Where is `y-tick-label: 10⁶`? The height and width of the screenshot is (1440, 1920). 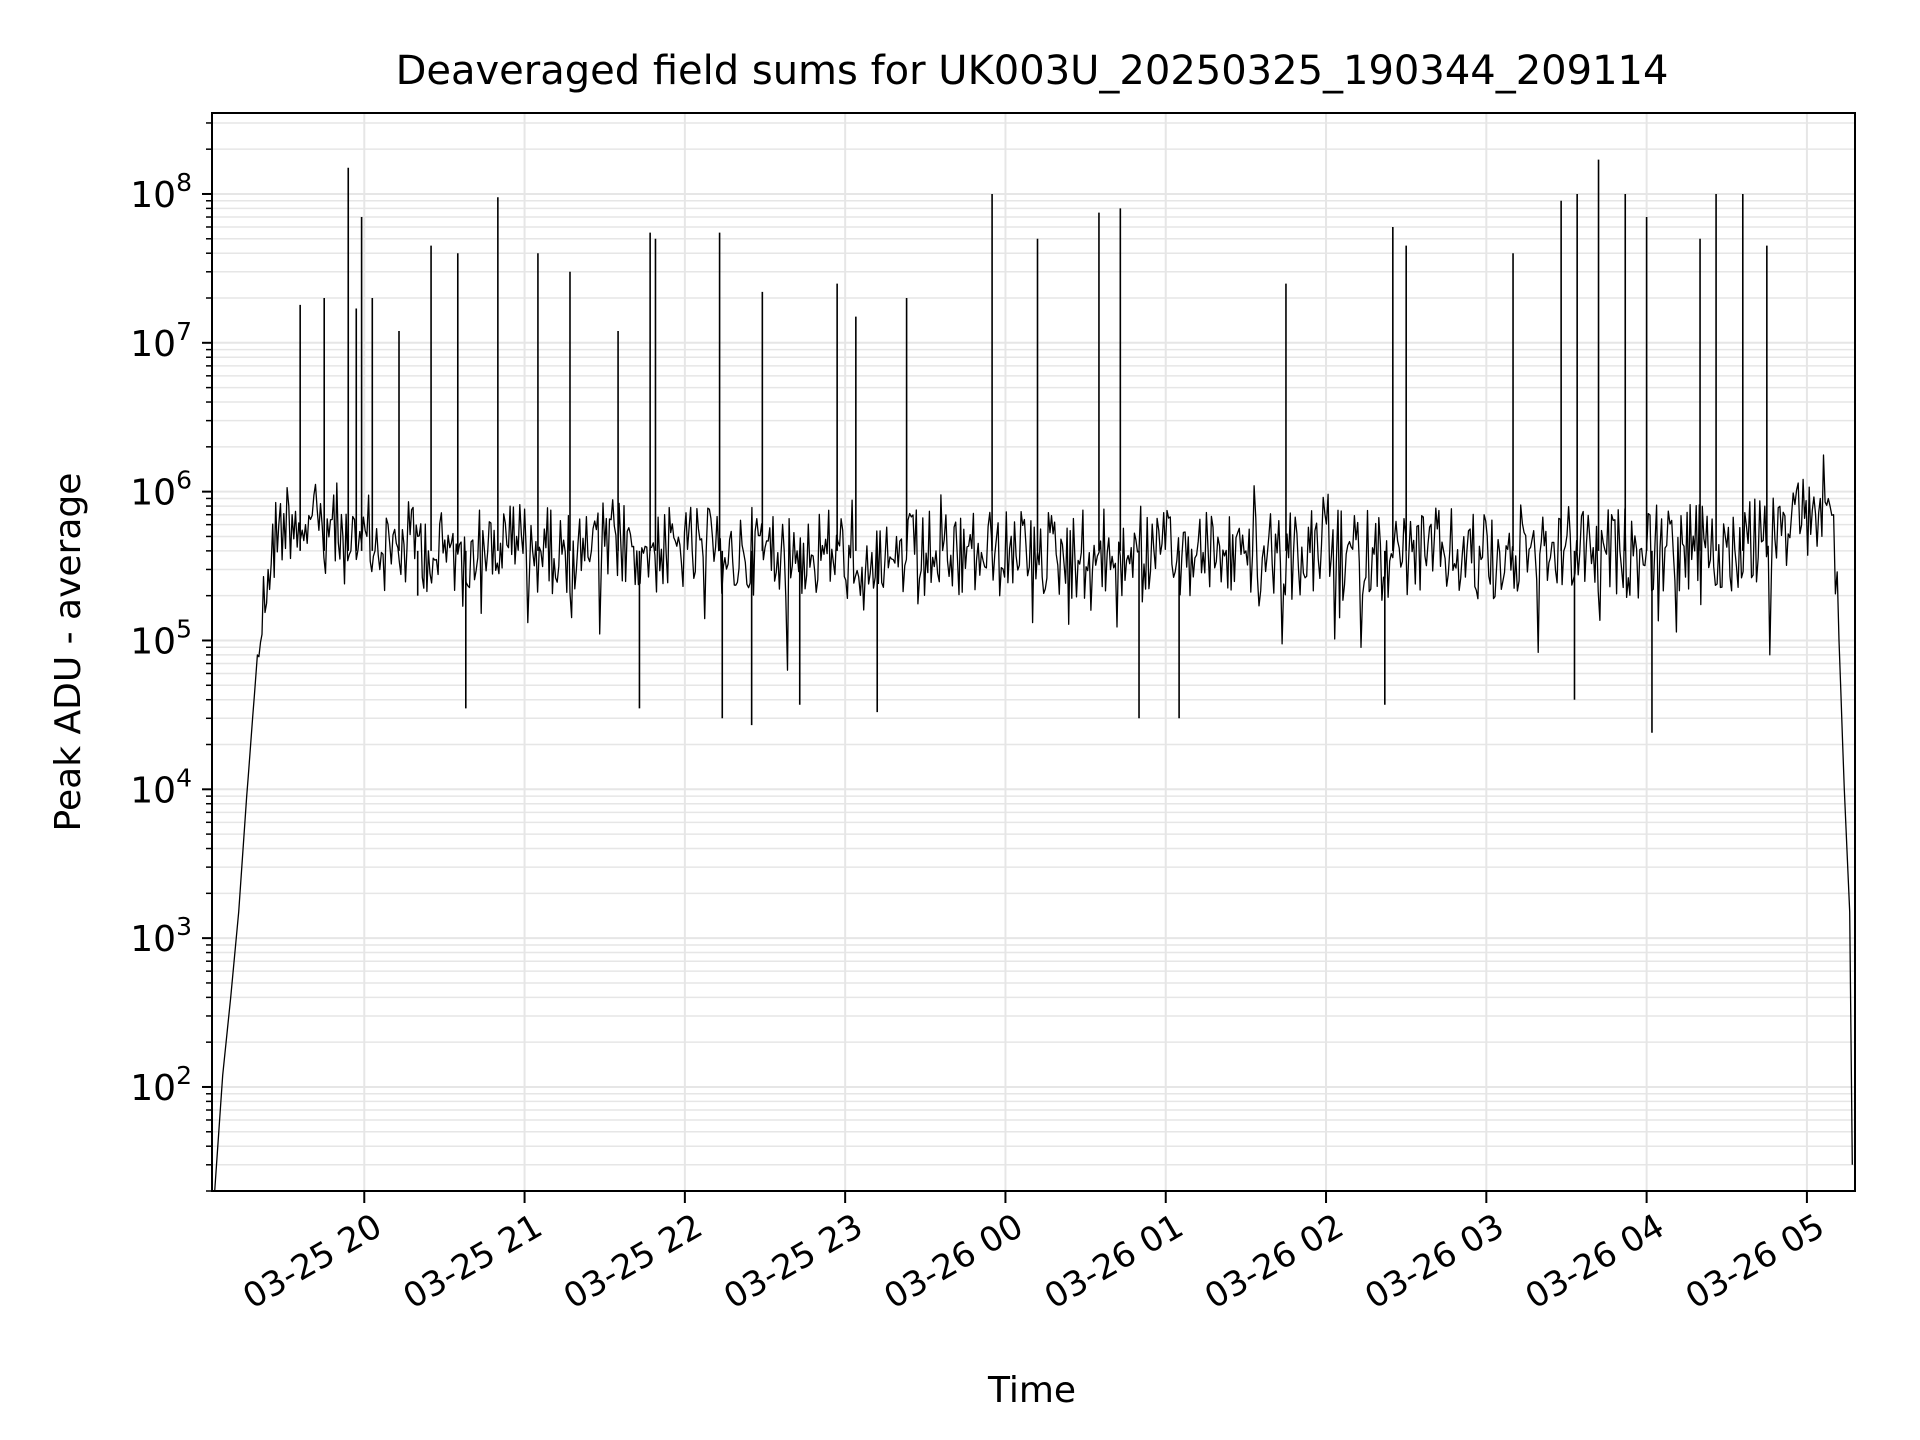 y-tick-label: 10⁶ is located at coordinates (161, 490).